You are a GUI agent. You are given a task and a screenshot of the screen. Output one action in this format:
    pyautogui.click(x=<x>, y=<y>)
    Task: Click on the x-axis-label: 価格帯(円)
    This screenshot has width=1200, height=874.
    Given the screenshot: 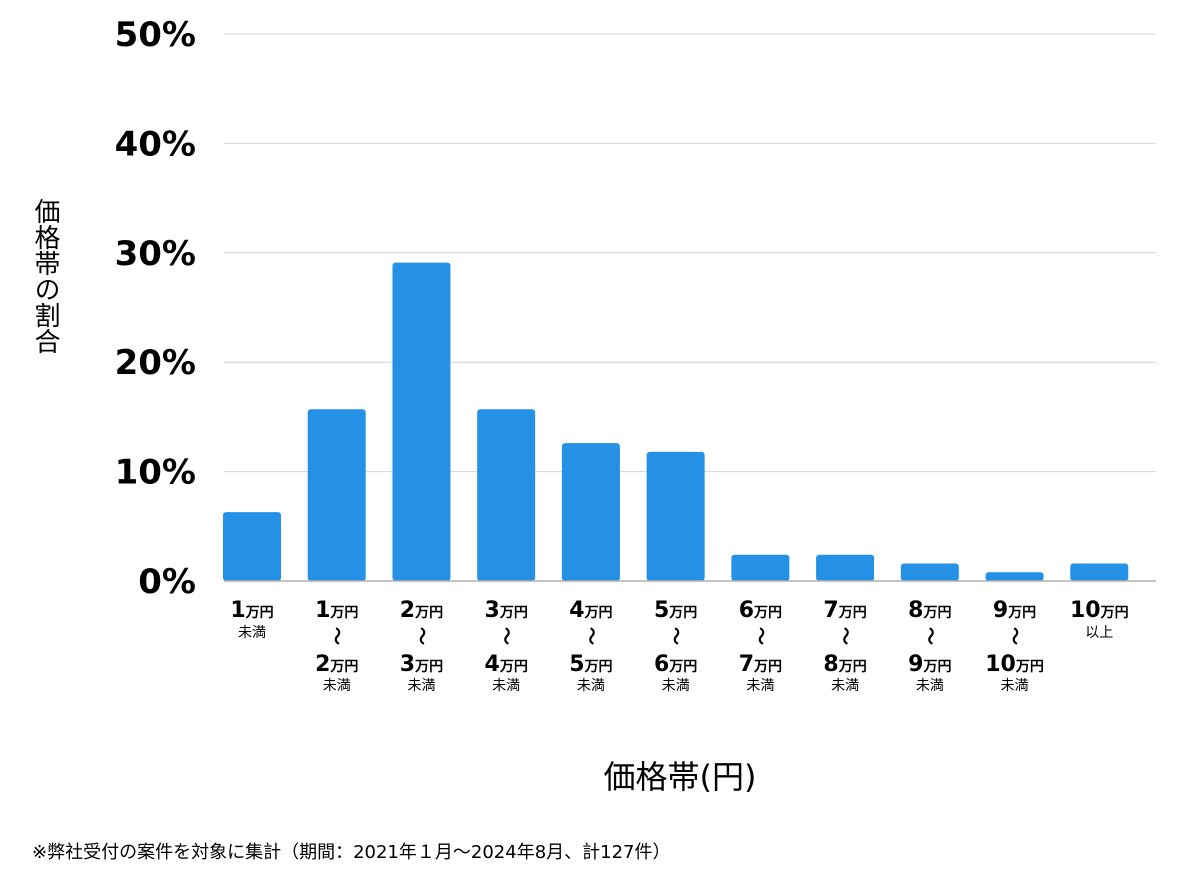 What is the action you would take?
    pyautogui.click(x=680, y=777)
    